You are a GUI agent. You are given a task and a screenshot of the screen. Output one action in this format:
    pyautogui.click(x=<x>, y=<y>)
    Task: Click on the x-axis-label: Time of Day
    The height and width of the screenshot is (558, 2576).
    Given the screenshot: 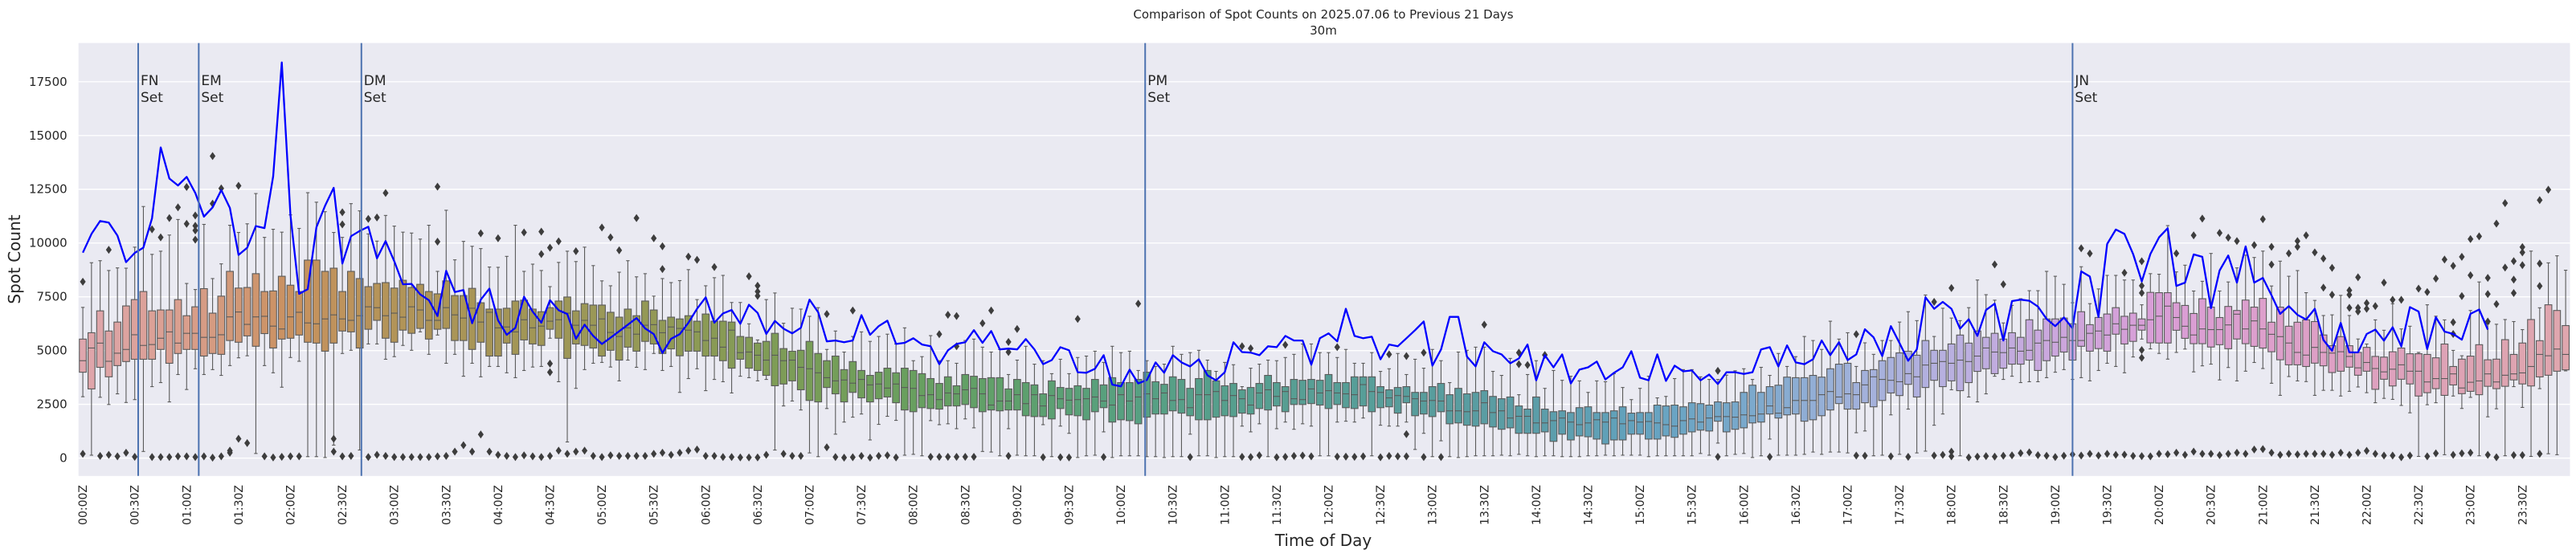 What is the action you would take?
    pyautogui.click(x=1323, y=540)
    